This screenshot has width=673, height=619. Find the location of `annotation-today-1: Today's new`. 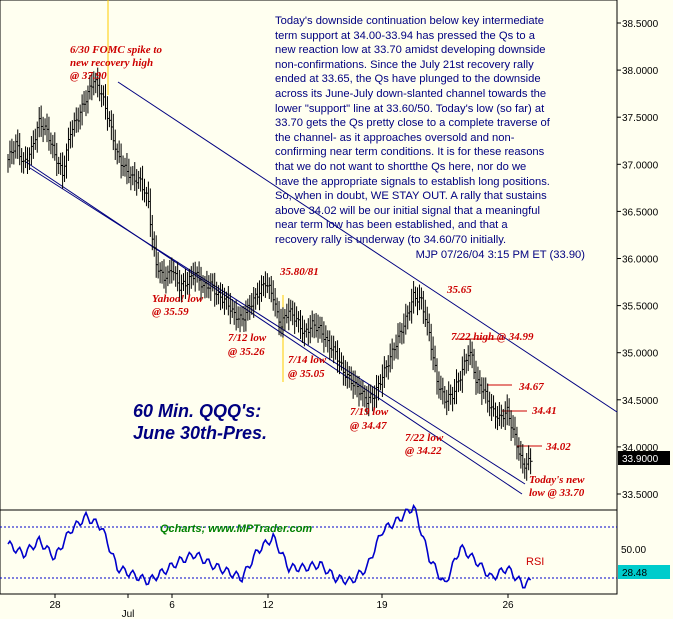

annotation-today-1: Today's new is located at coordinates (557, 480).